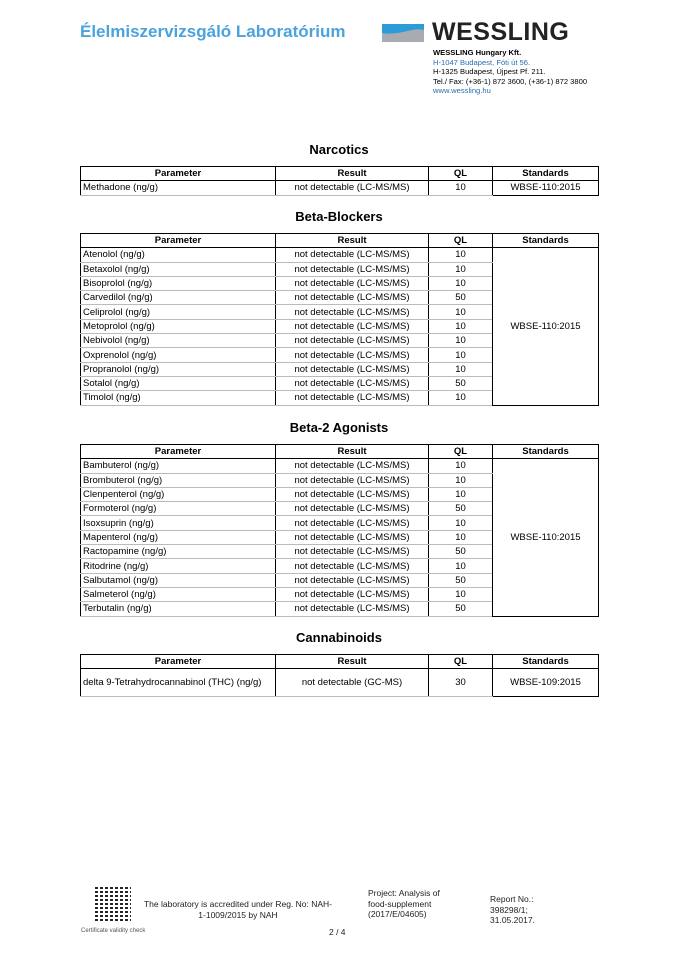 The image size is (678, 960). What do you see at coordinates (178, 537) in the screenshot?
I see `parameter-cell: Mapenterol (ng/g)` at bounding box center [178, 537].